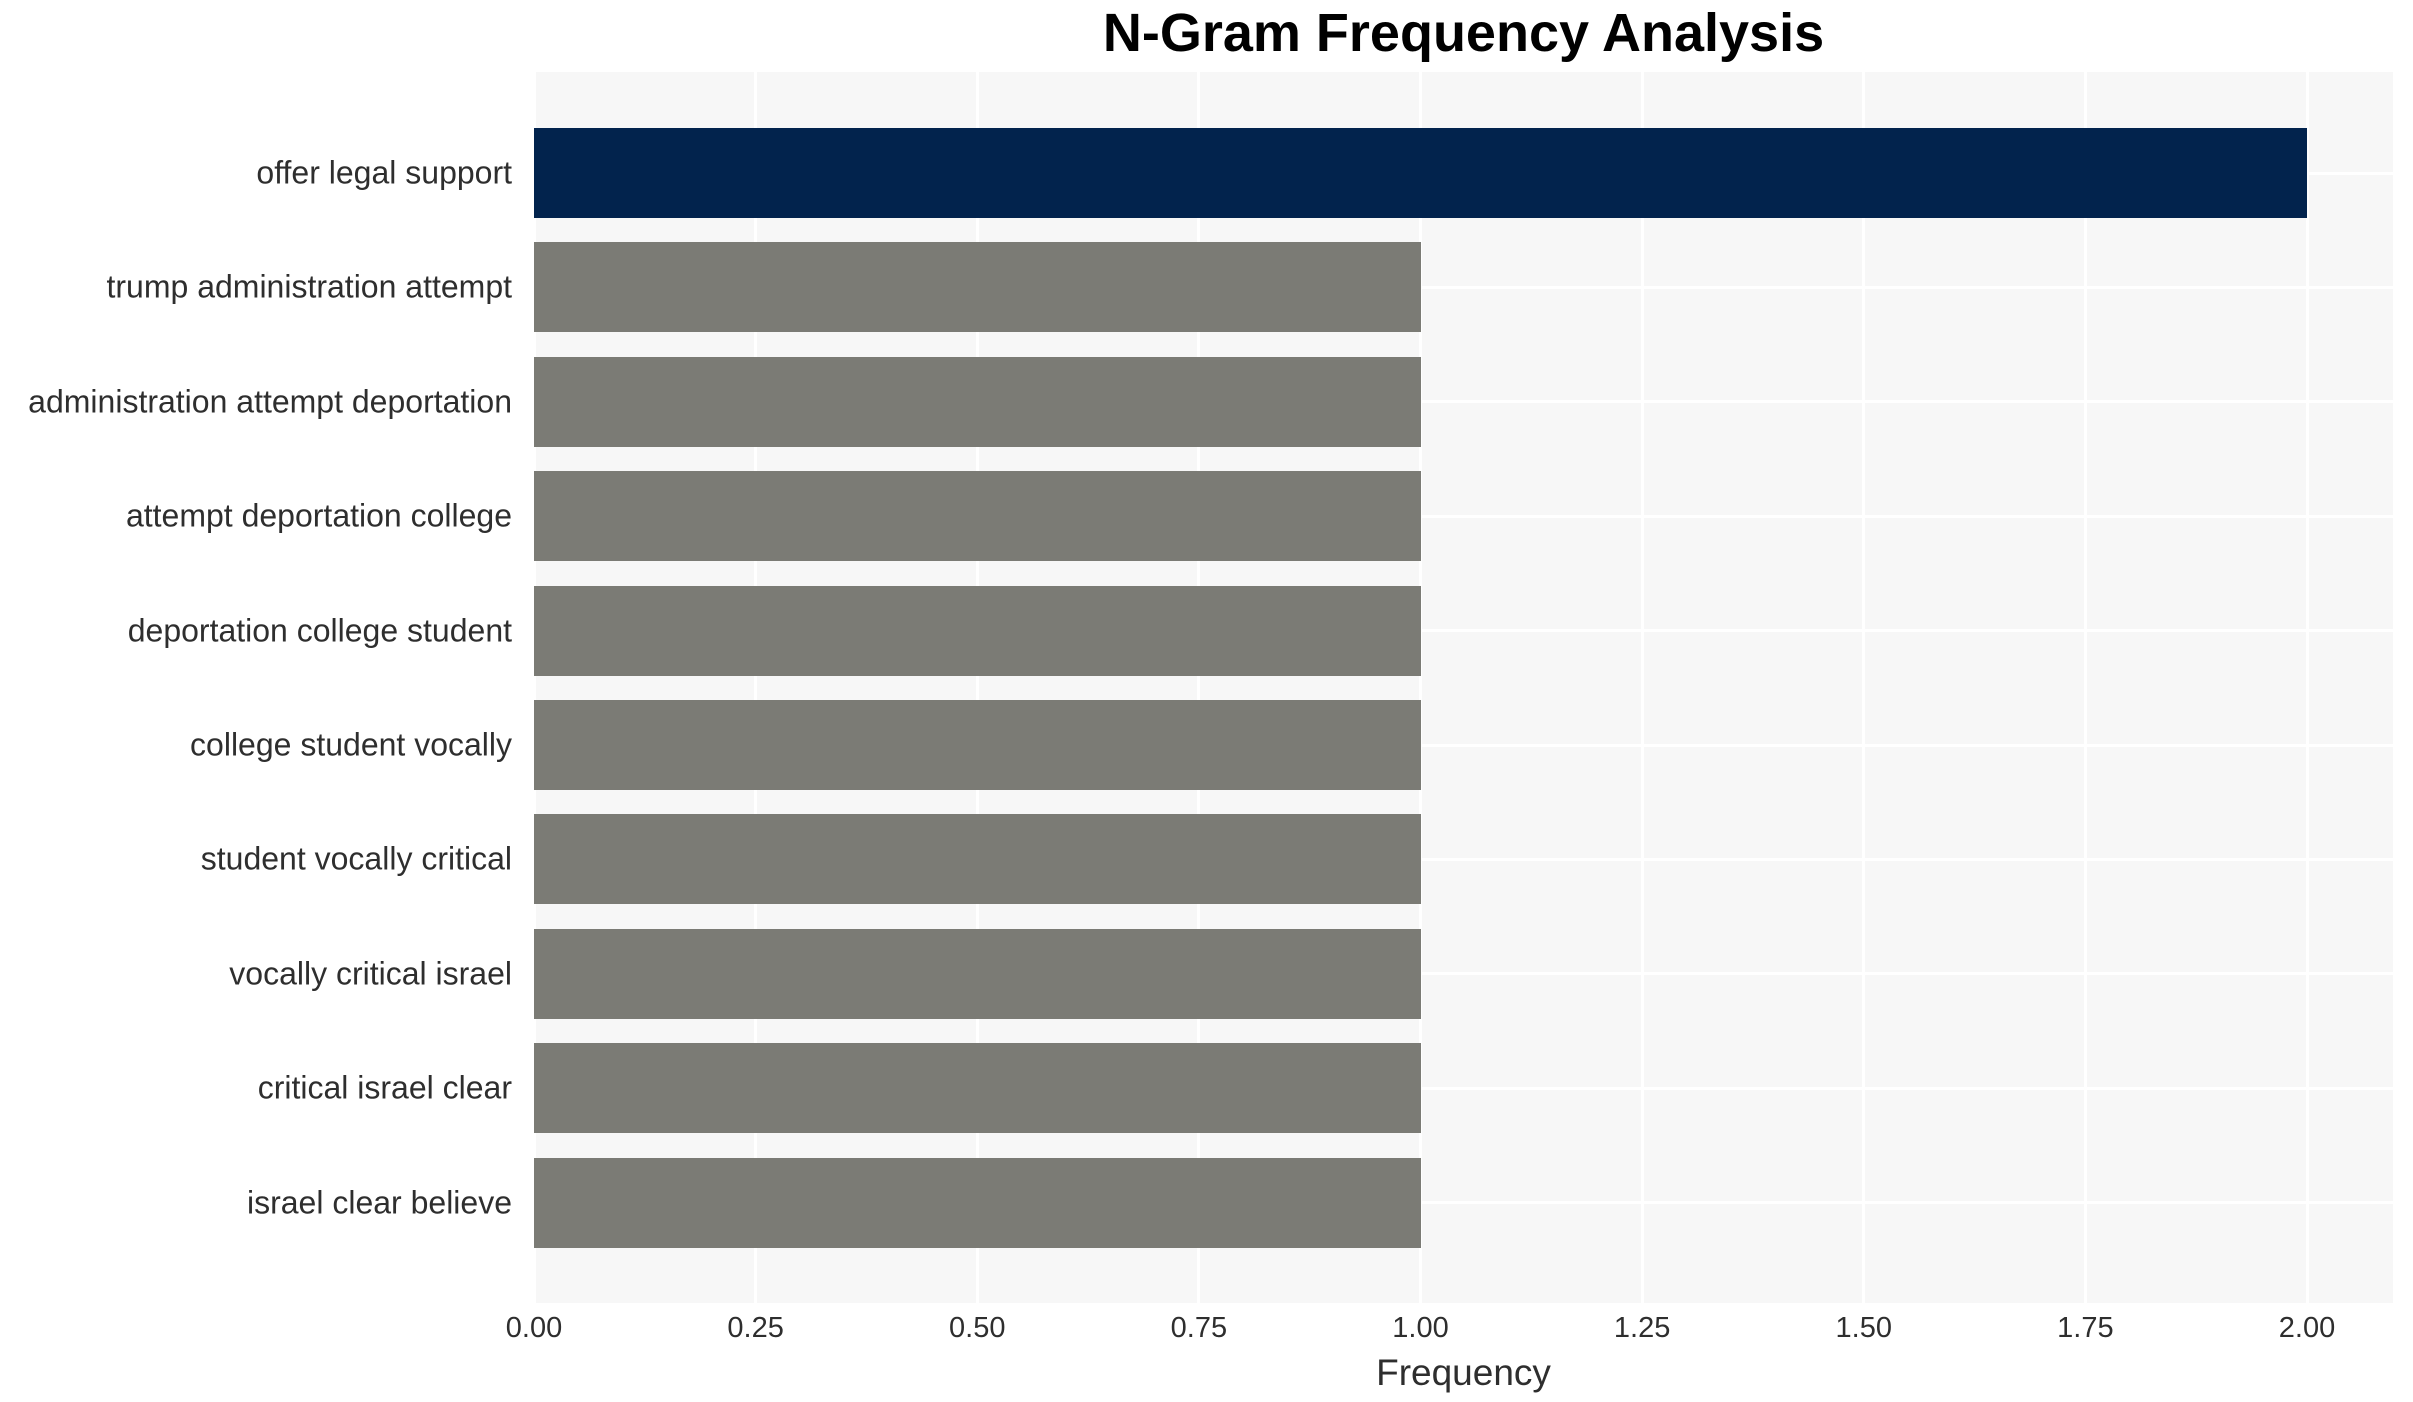 The image size is (2413, 1402). Describe the element at coordinates (370, 973) in the screenshot. I see `y-tick-label: vocally critical israel` at that location.